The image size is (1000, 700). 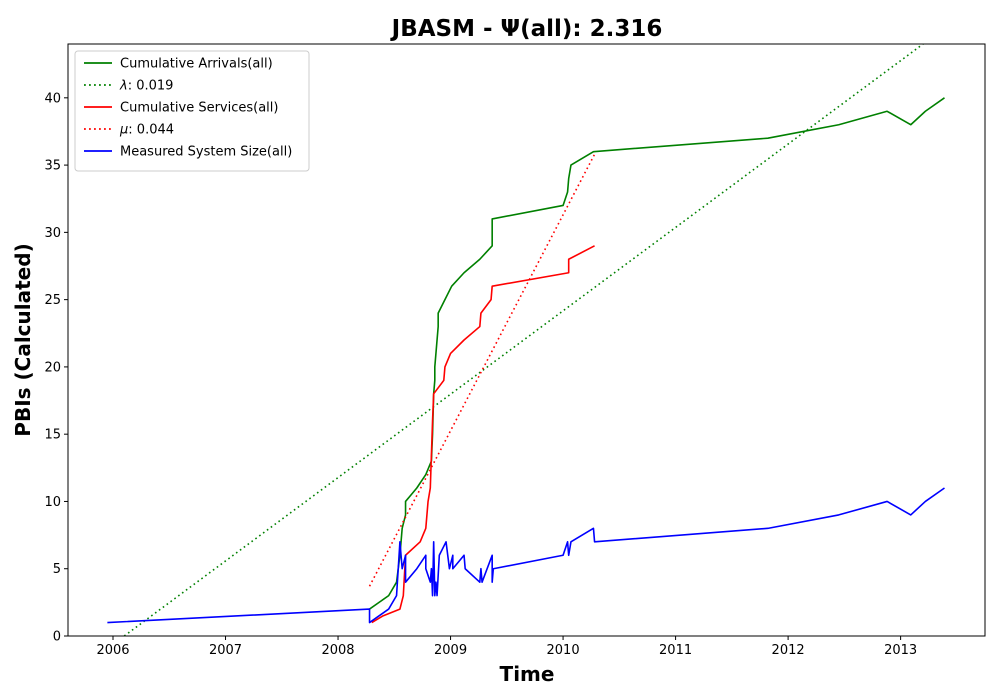 What do you see at coordinates (675, 650) in the screenshot?
I see `x-tick-label: 2011` at bounding box center [675, 650].